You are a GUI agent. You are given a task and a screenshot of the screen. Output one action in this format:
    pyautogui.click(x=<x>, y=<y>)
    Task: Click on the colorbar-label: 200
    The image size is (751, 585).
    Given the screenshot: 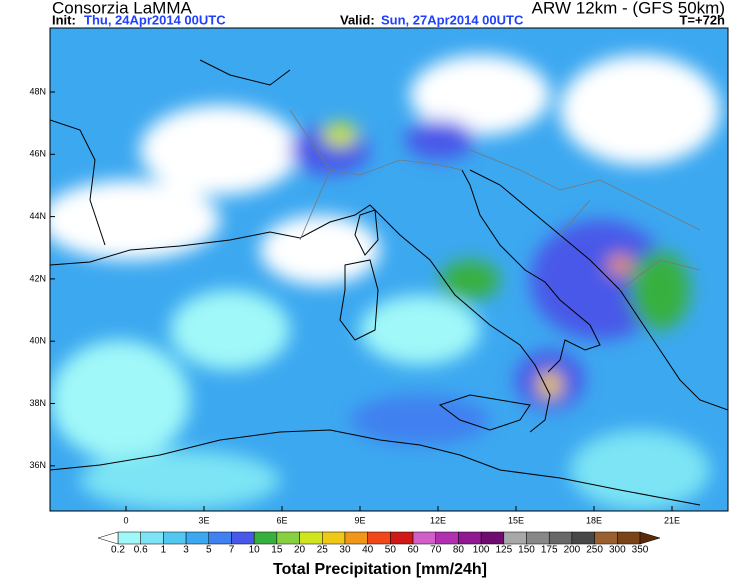 What is the action you would take?
    pyautogui.click(x=572, y=550)
    